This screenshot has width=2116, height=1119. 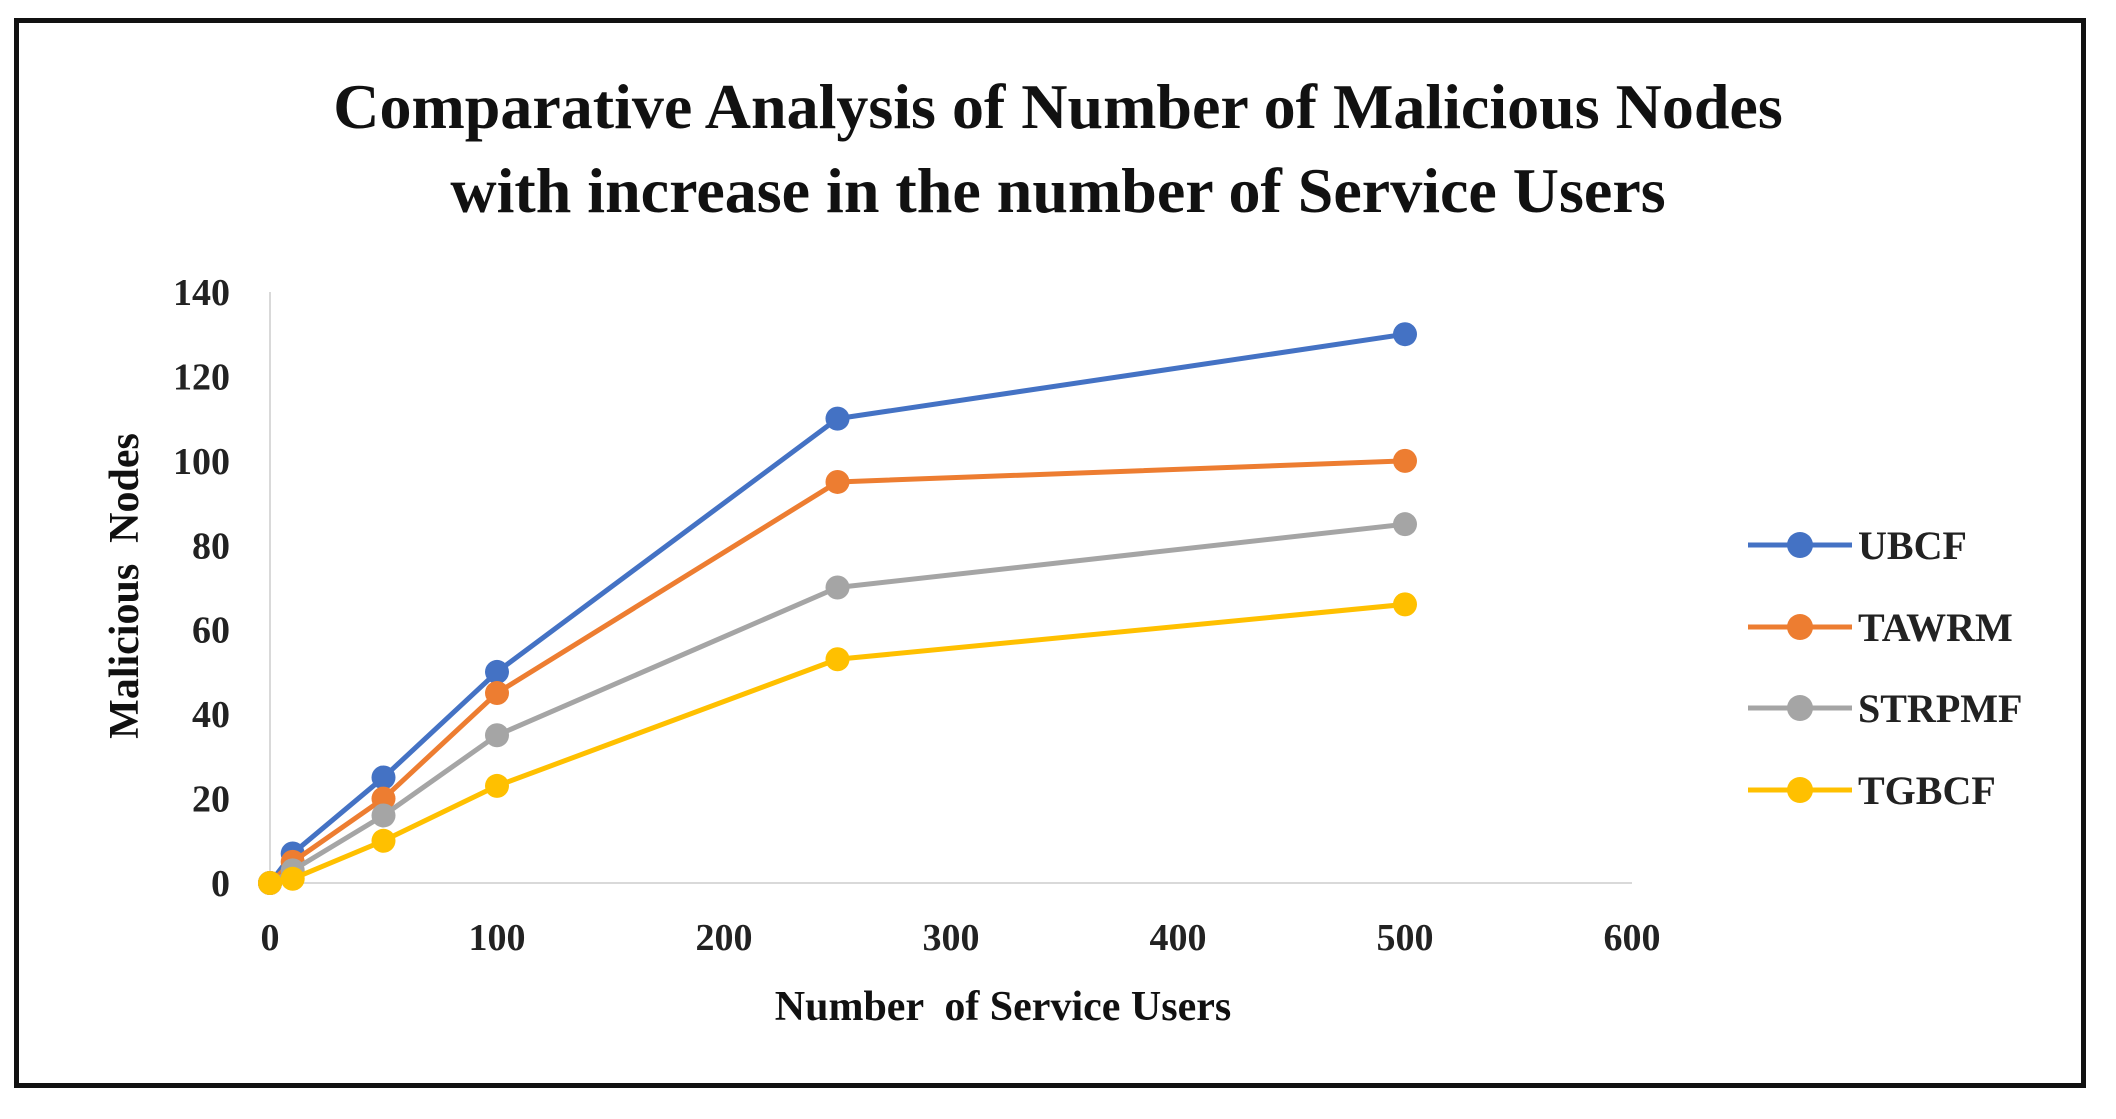 What do you see at coordinates (125, 586) in the screenshot?
I see `y-axis-title: Malicious Nodes` at bounding box center [125, 586].